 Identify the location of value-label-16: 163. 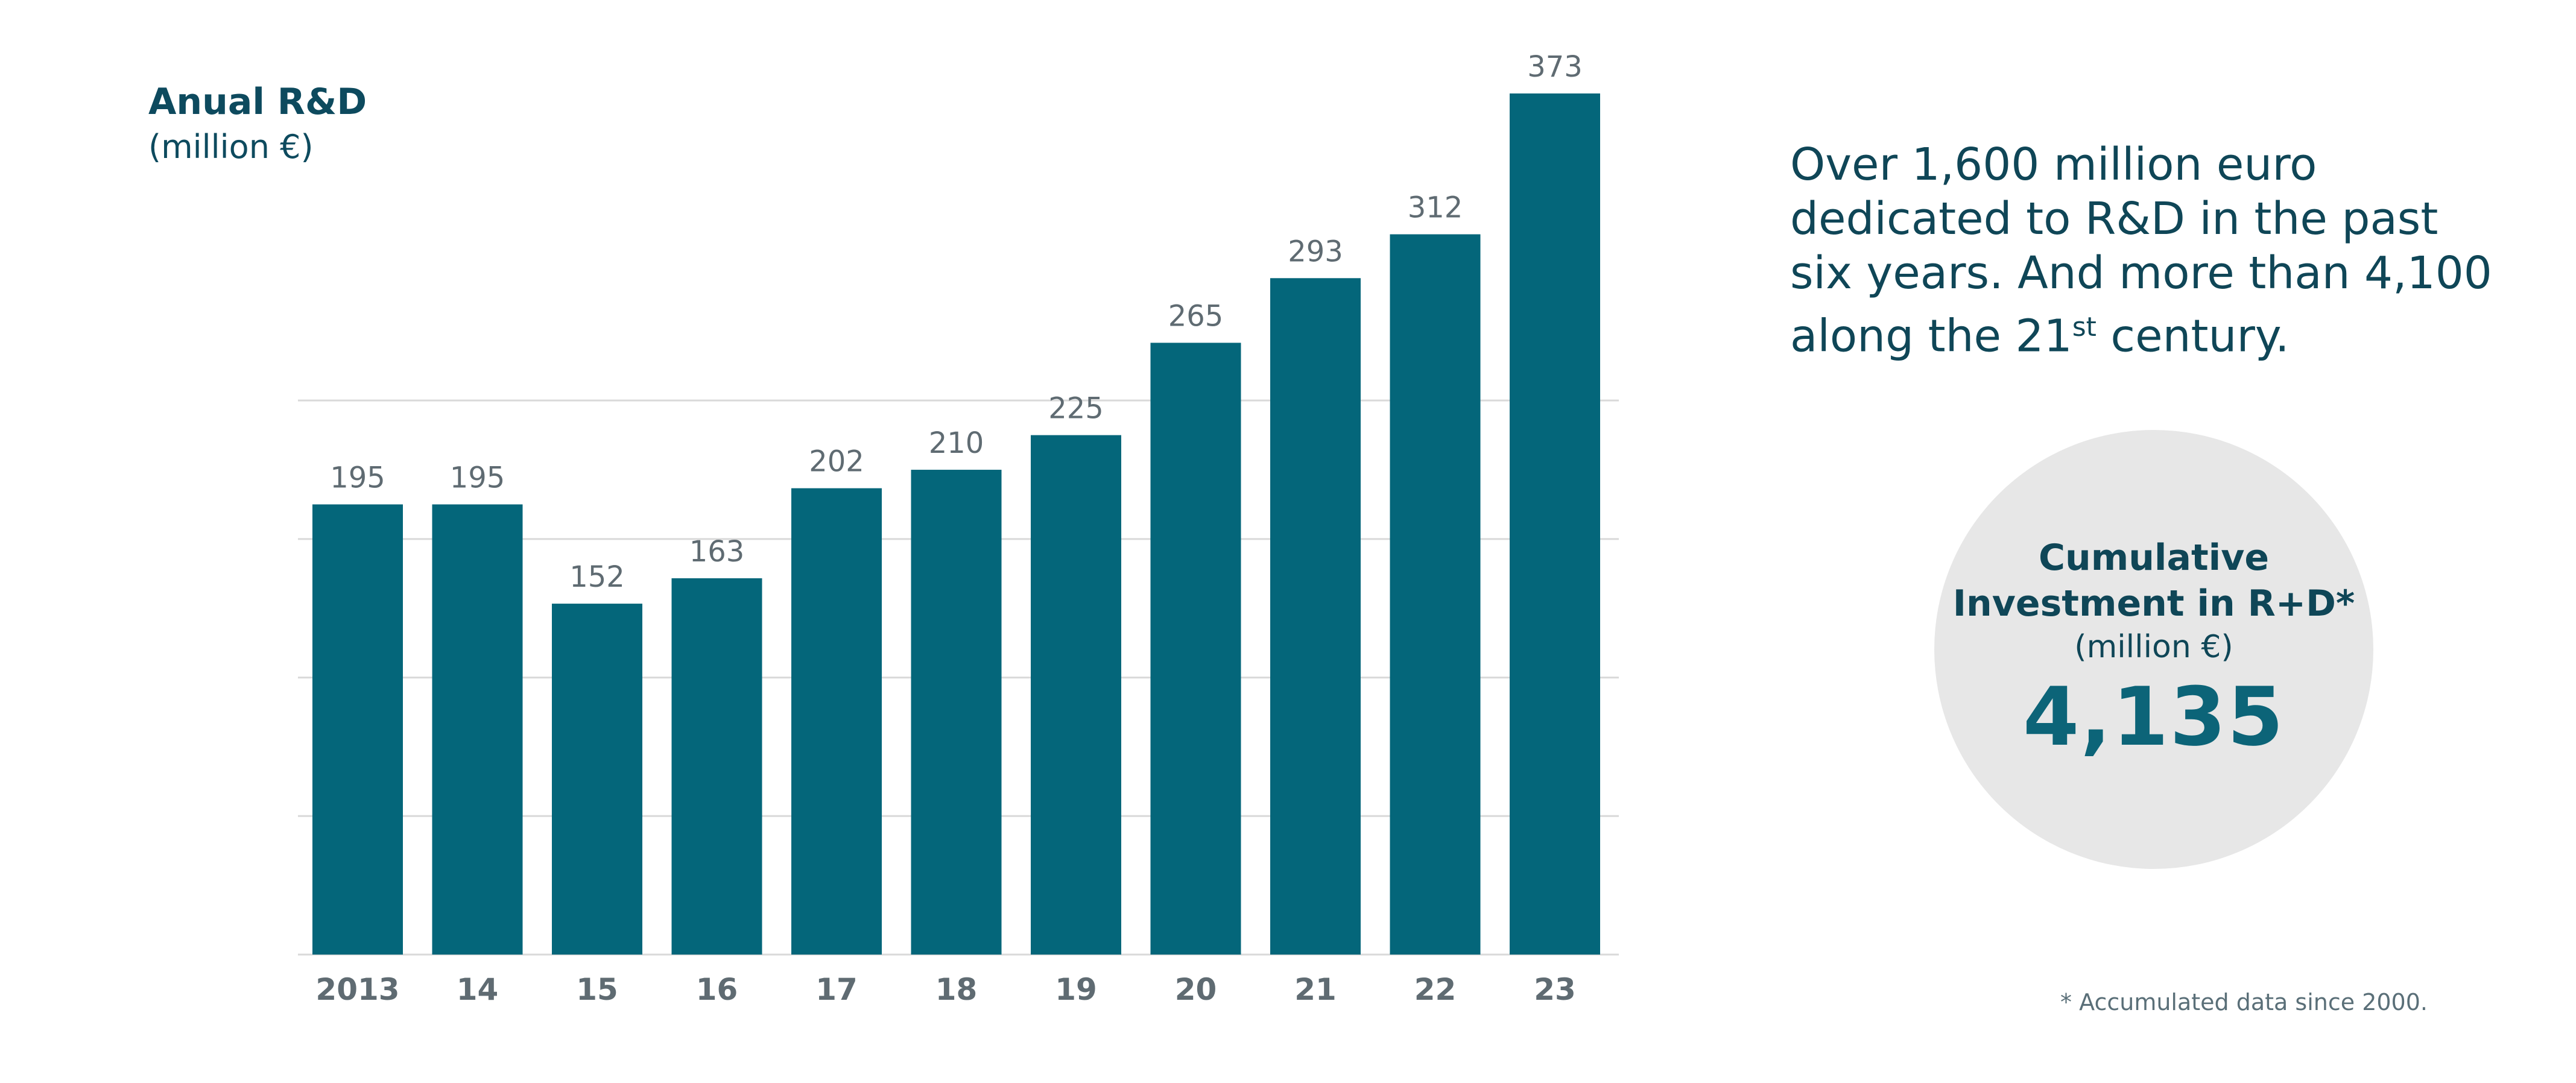
(717, 552).